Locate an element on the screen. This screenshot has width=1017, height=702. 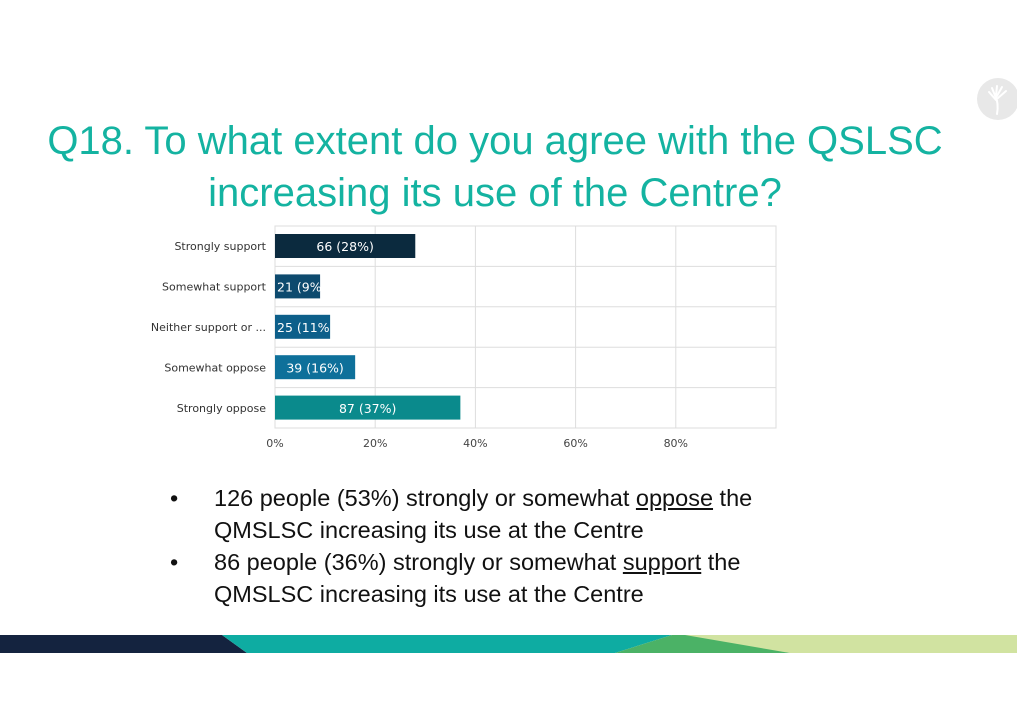
category-label: Somewhat support is located at coordinates (214, 287).